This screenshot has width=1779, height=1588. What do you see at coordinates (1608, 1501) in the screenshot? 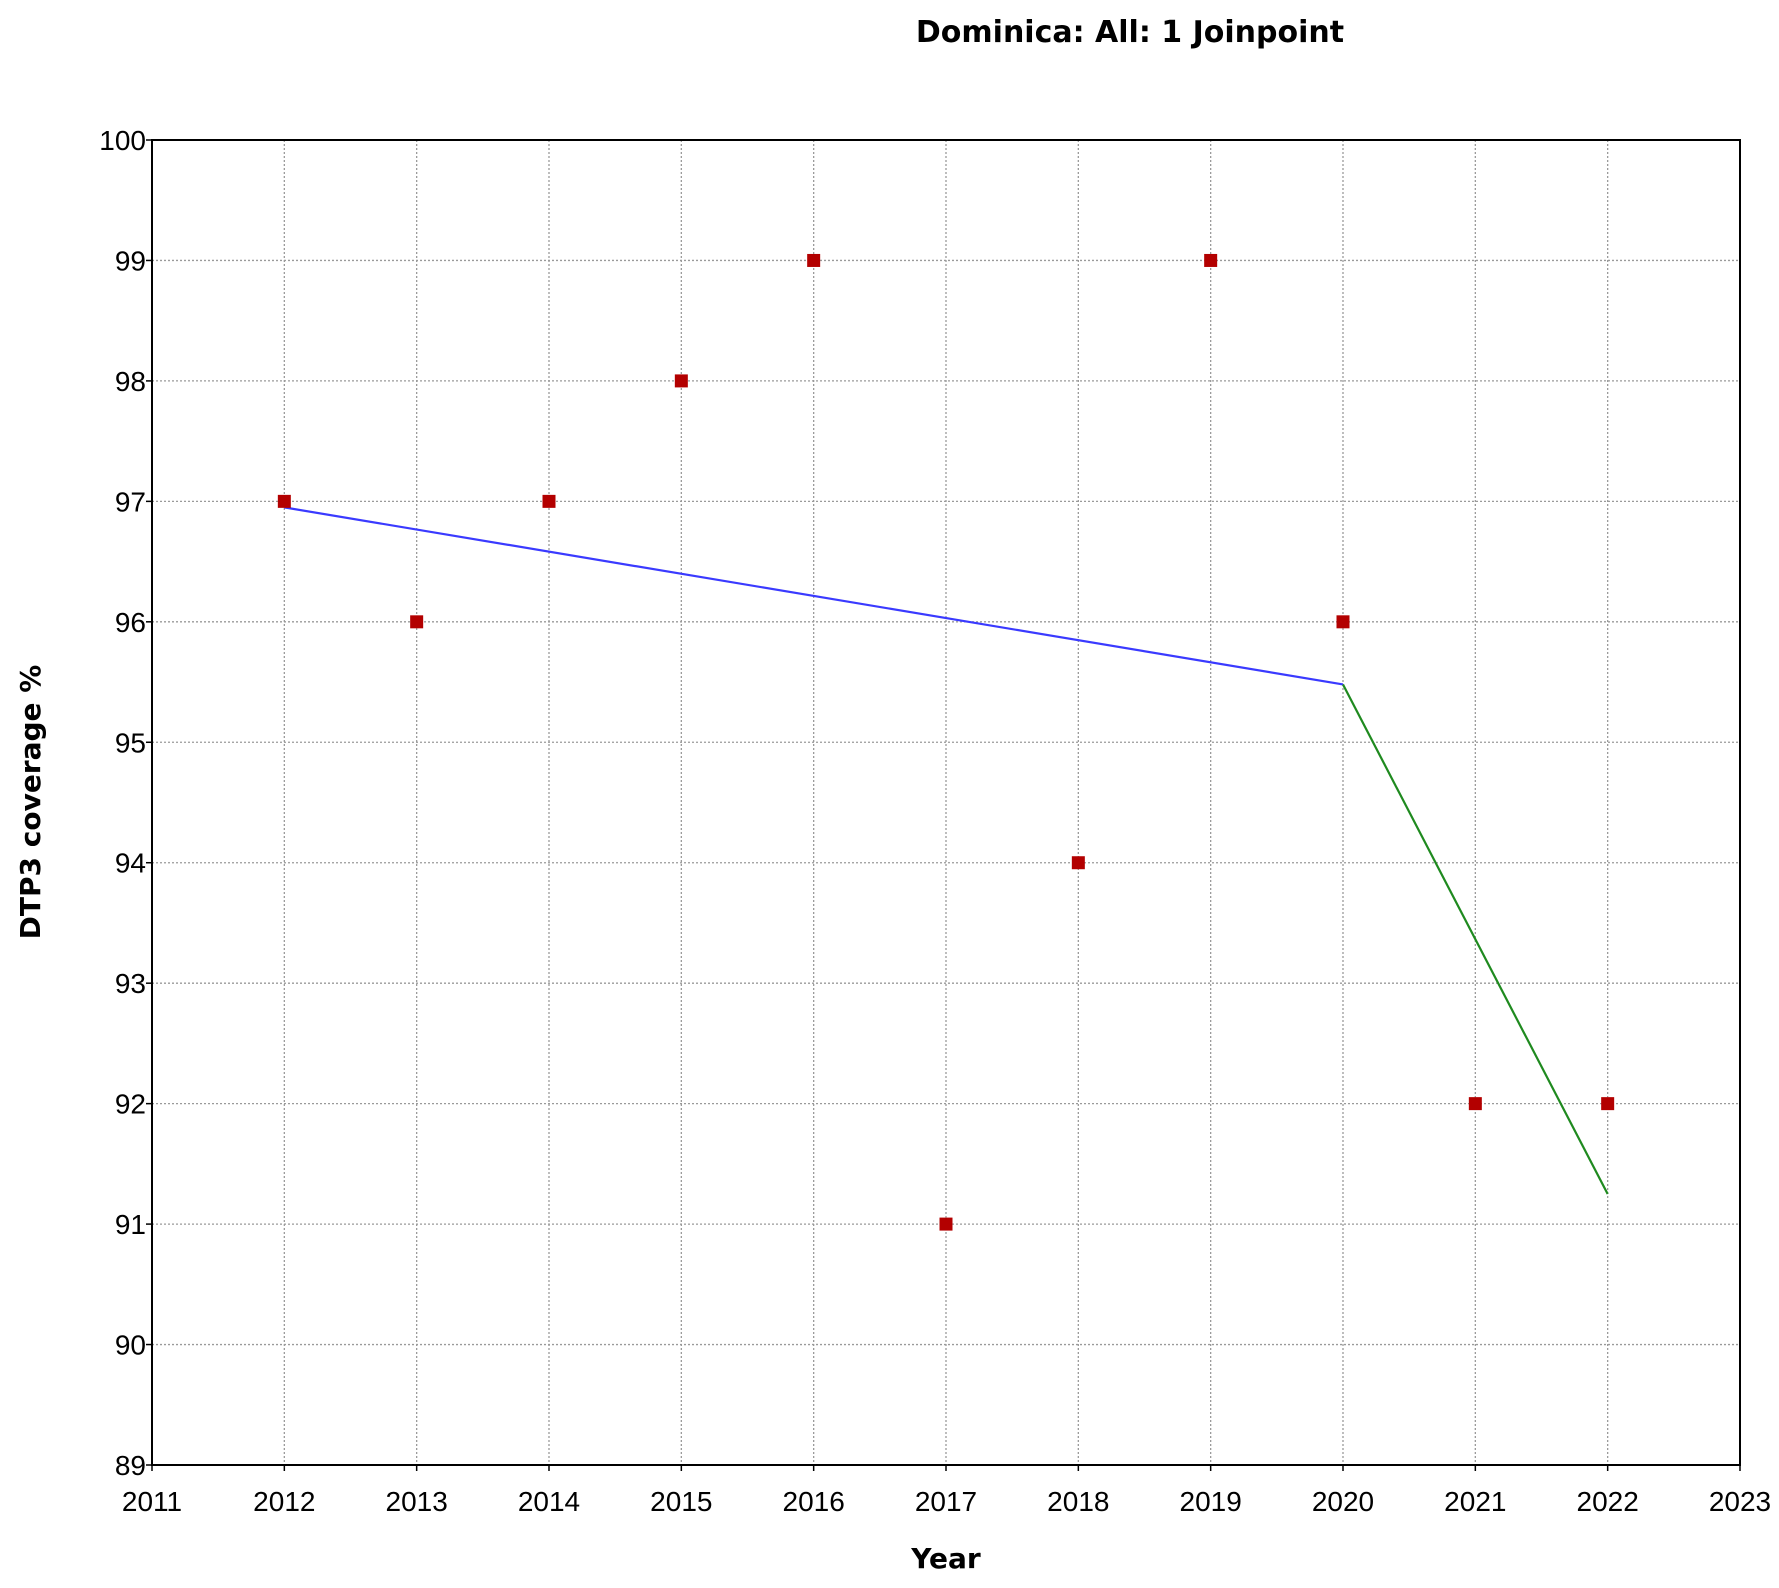
I see `x-tick-label: 2022` at bounding box center [1608, 1501].